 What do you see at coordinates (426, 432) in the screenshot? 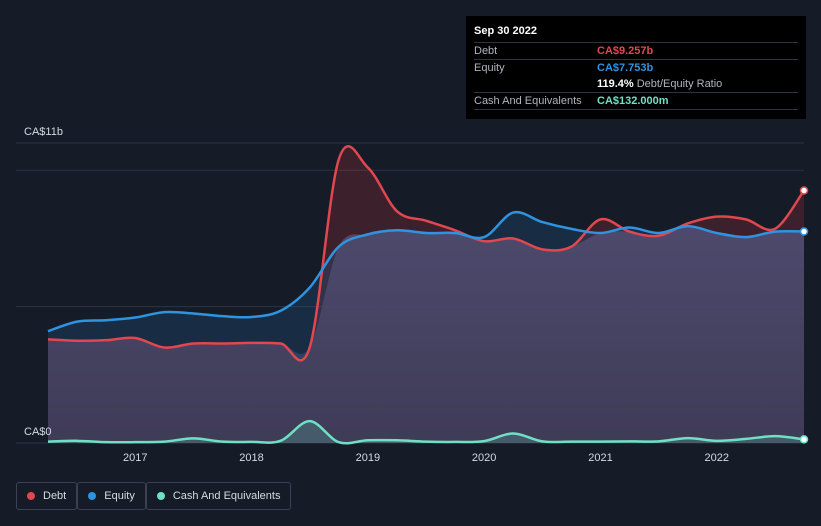
I see `line-cash` at bounding box center [426, 432].